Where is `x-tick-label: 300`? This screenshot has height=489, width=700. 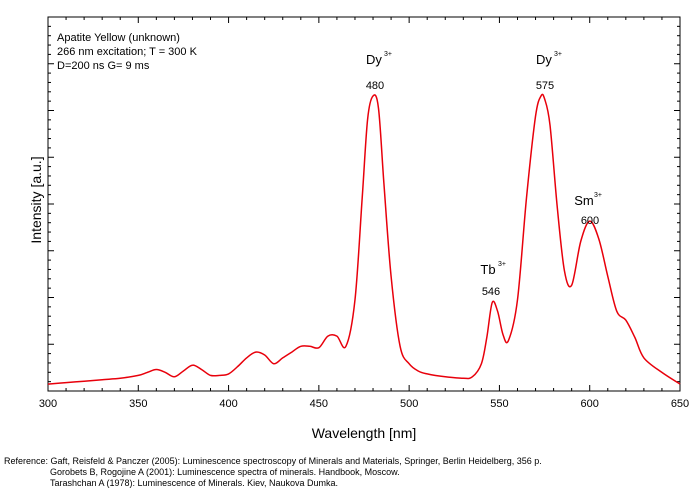
x-tick-label: 300 is located at coordinates (48, 404).